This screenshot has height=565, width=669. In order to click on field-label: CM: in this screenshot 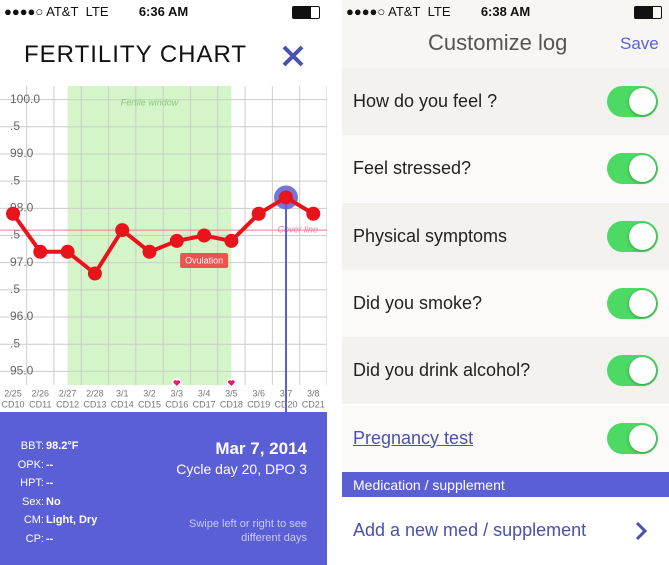, I will do `click(33, 520)`.